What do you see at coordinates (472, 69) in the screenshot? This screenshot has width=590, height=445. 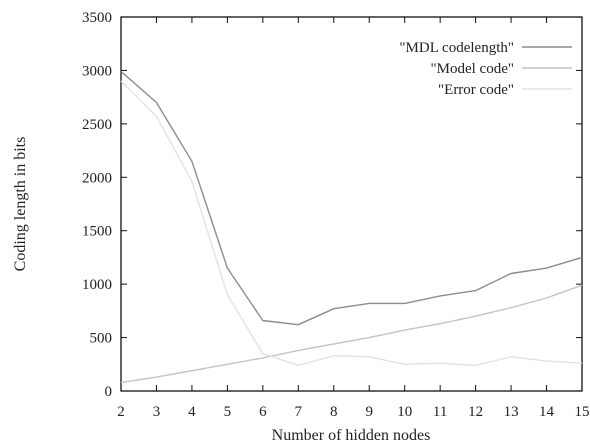 I see `legend-label-model-code: "Model code"` at bounding box center [472, 69].